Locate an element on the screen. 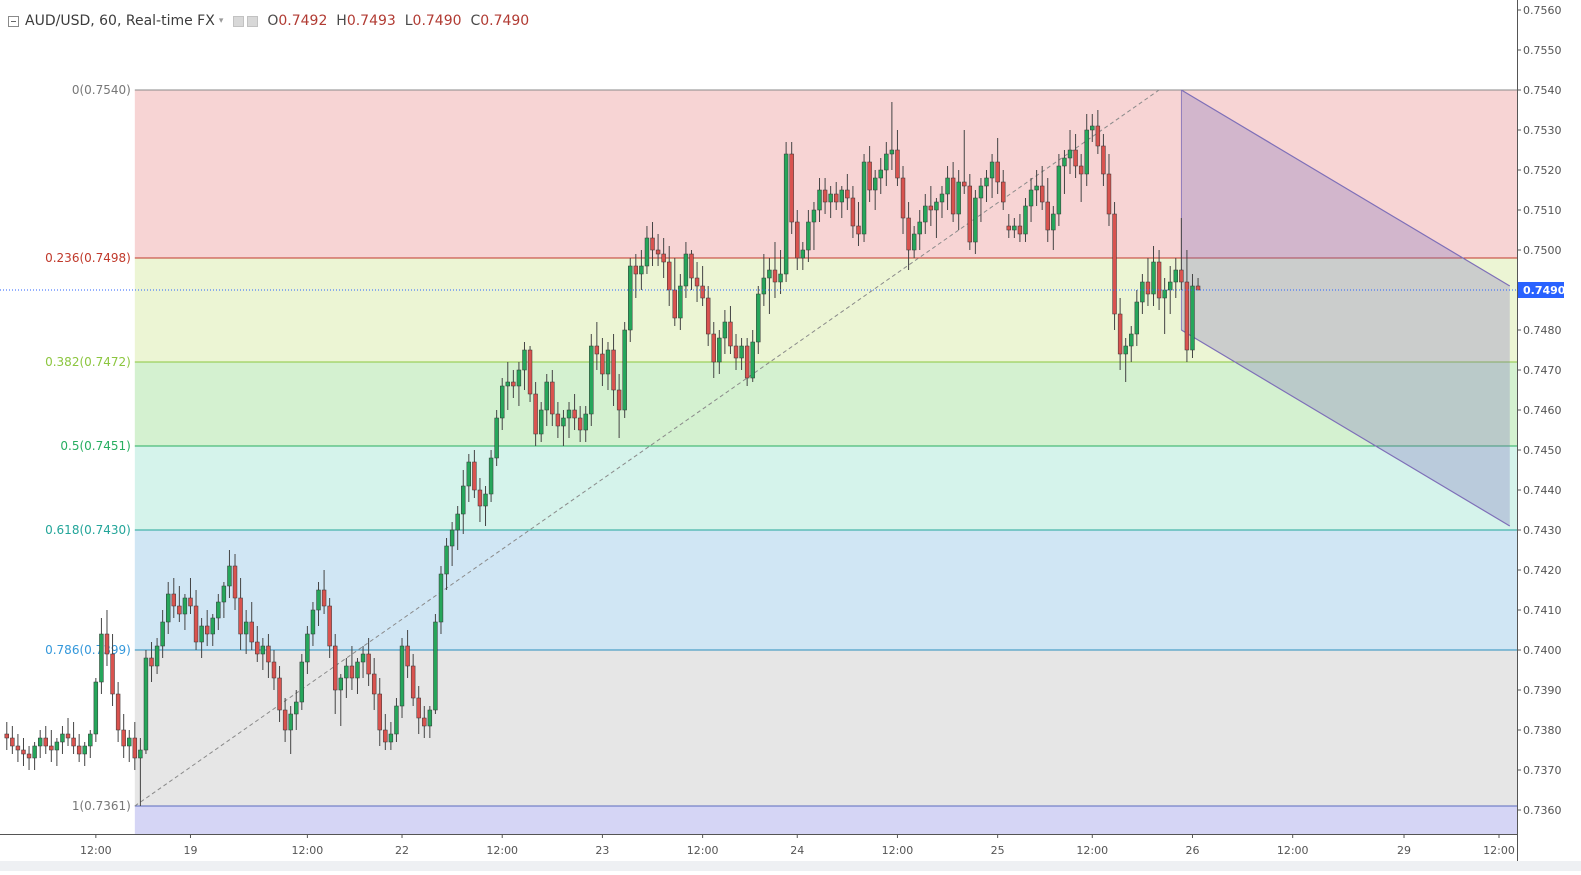 This screenshot has width=1581, height=875. price-tick-label: 0.7410 is located at coordinates (1542, 610).